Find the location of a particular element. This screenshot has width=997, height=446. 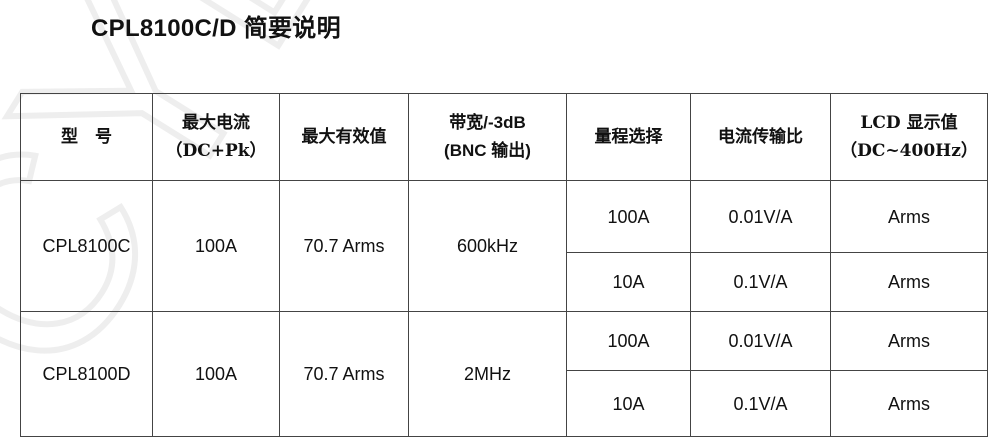

header-lcd: LCD 显示值 （DC~400Hz） is located at coordinates (909, 137).